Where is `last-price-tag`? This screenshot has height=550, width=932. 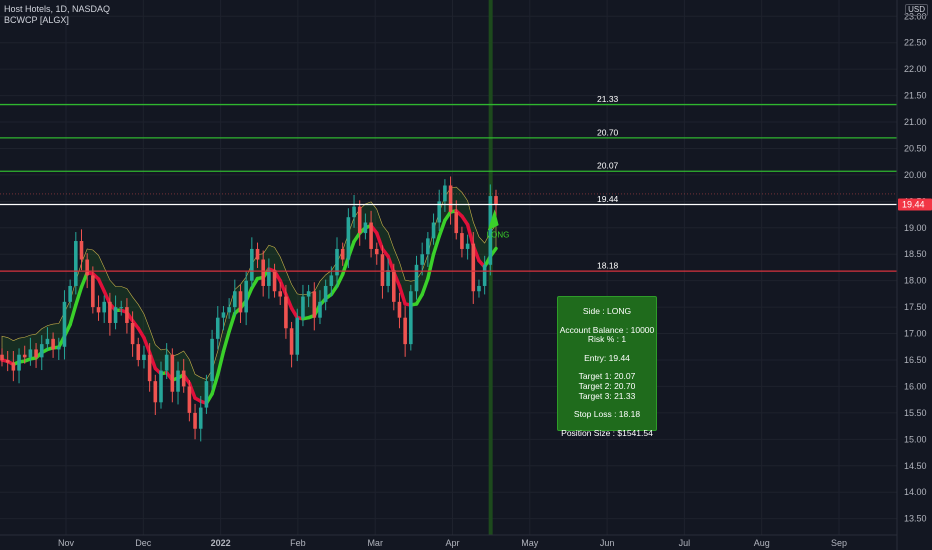
last-price-tag is located at coordinates (915, 204).